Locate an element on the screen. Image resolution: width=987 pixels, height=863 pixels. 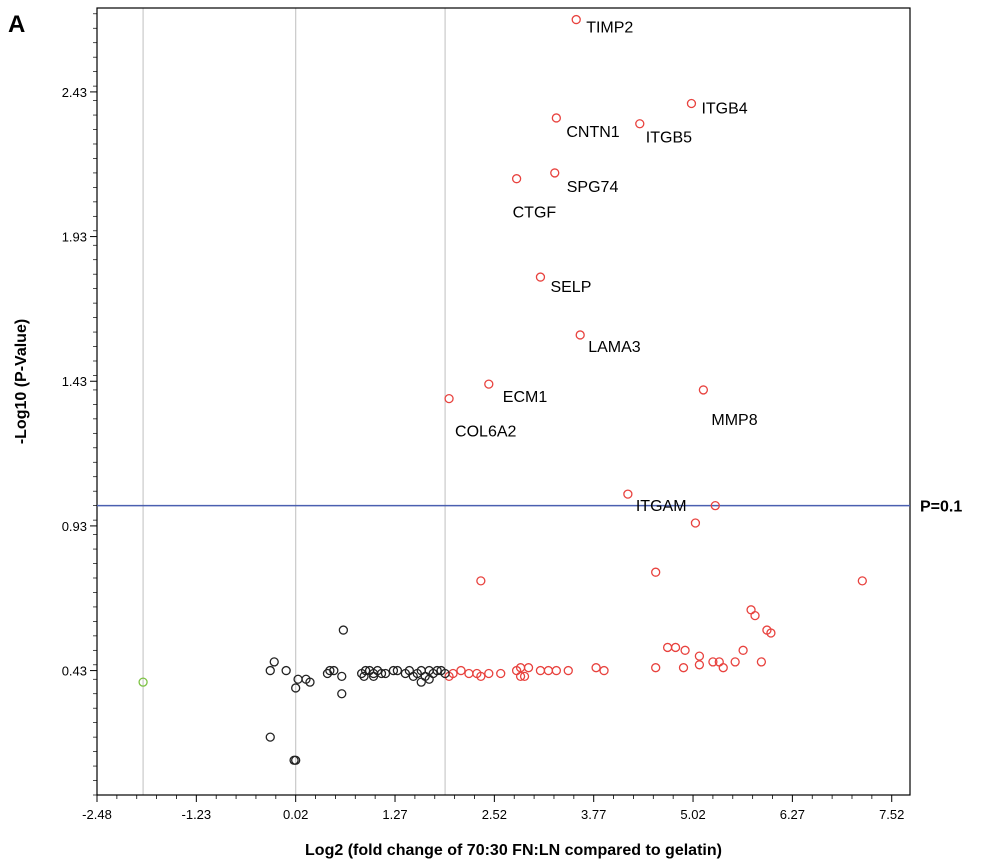
x-tick-label: 6.27 is located at coordinates (792, 814).